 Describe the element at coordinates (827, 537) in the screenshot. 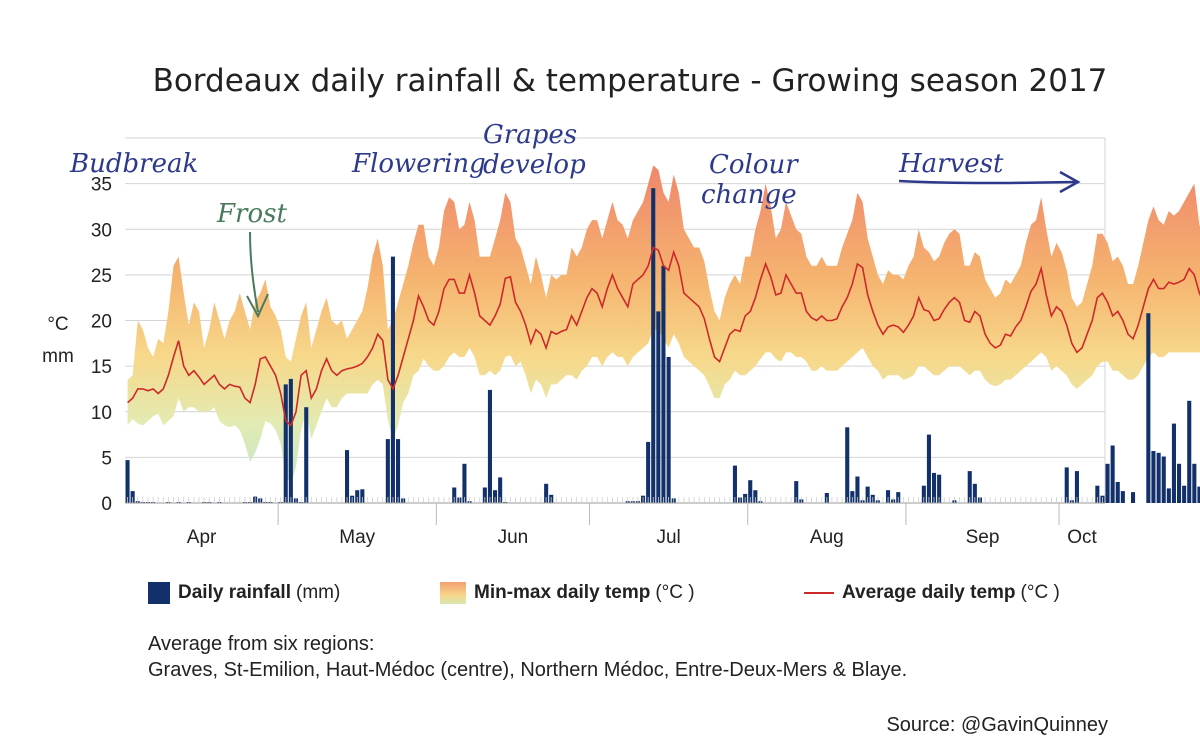

I see `month-label: Aug` at that location.